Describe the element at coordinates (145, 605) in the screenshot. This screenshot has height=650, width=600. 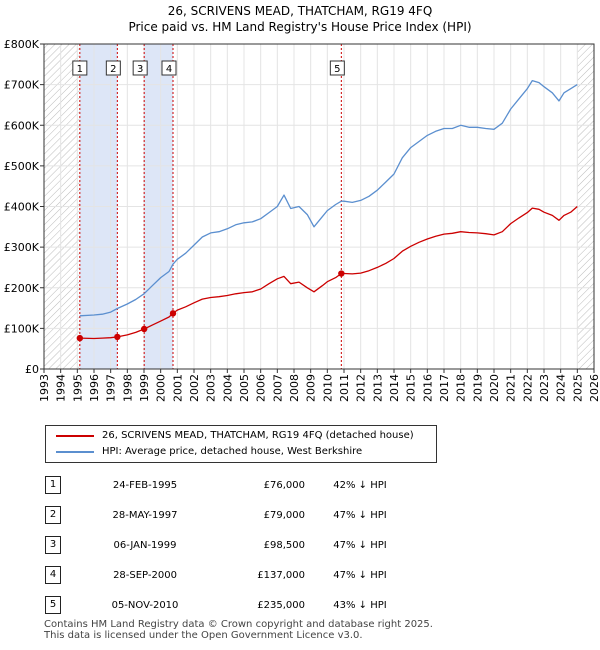
I see `sale-date: 05-NOV-2010` at that location.